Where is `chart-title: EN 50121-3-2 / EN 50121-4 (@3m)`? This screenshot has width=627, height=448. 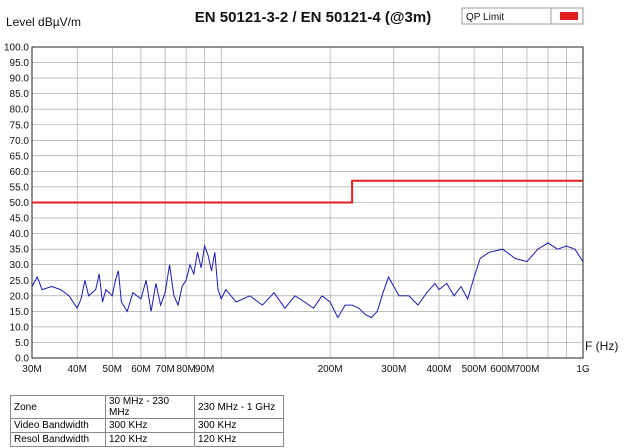
chart-title: EN 50121-3-2 / EN 50121-4 (@3m) is located at coordinates (313, 17).